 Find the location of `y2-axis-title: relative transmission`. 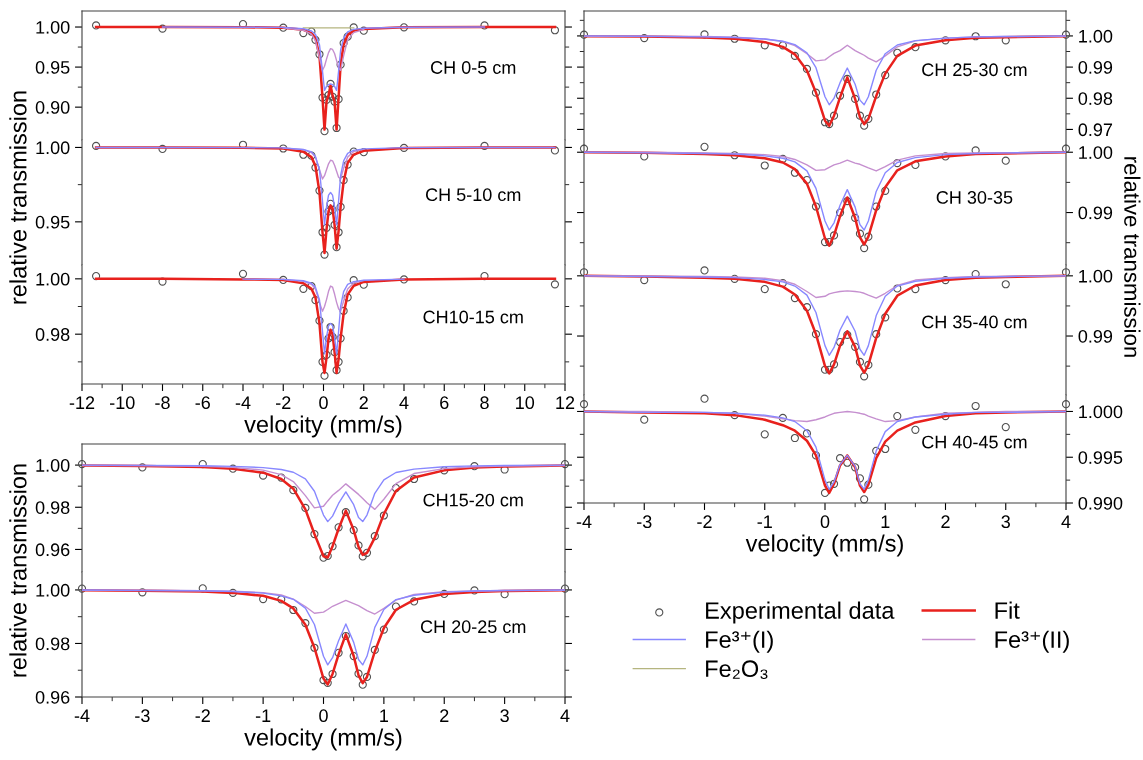

y2-axis-title: relative transmission is located at coordinates (1132, 257).